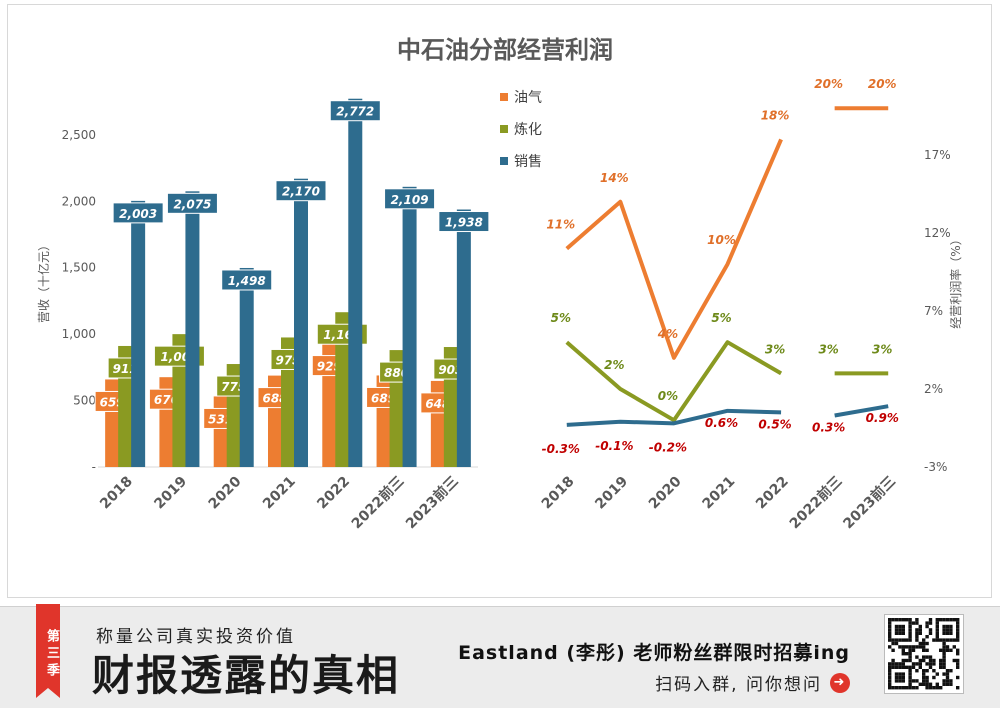 The width and height of the screenshot is (1000, 708). What do you see at coordinates (738, 685) in the screenshot?
I see `banner-cta-label: 扫码入群, 问你想问` at bounding box center [738, 685].